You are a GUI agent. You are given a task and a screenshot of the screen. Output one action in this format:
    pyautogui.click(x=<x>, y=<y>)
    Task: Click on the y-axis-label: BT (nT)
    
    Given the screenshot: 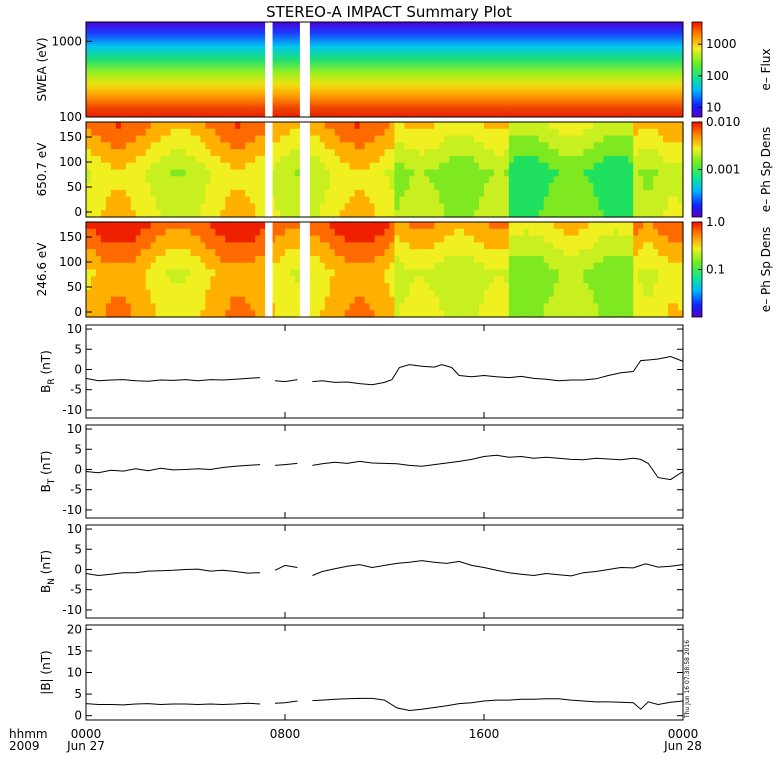 What is the action you would take?
    pyautogui.click(x=48, y=472)
    